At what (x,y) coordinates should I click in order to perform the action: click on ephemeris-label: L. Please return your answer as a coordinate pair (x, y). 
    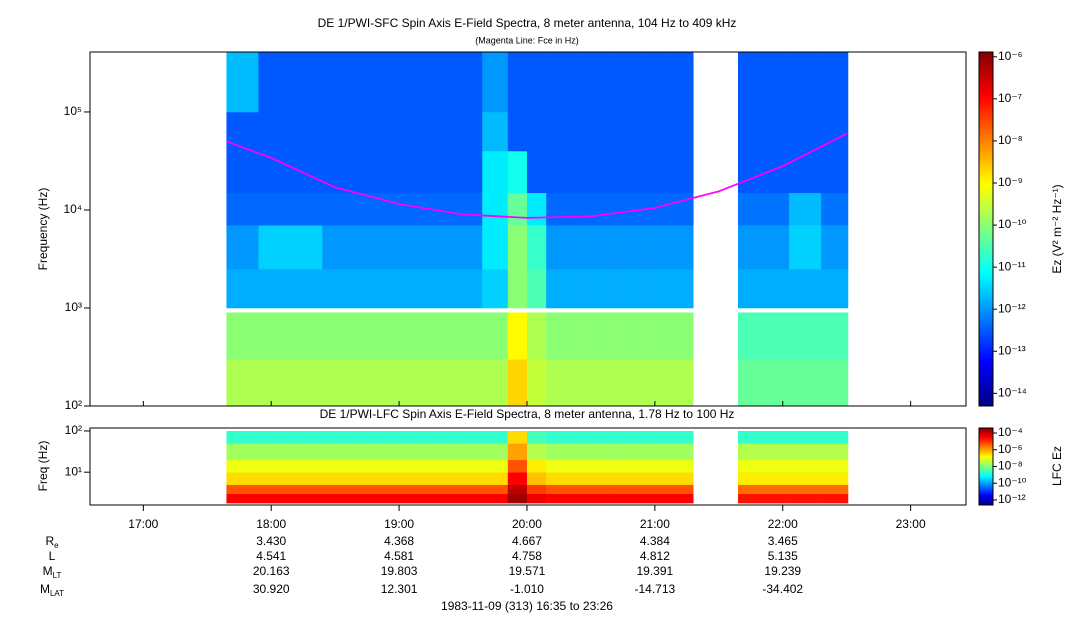
    Looking at the image, I should click on (52, 556).